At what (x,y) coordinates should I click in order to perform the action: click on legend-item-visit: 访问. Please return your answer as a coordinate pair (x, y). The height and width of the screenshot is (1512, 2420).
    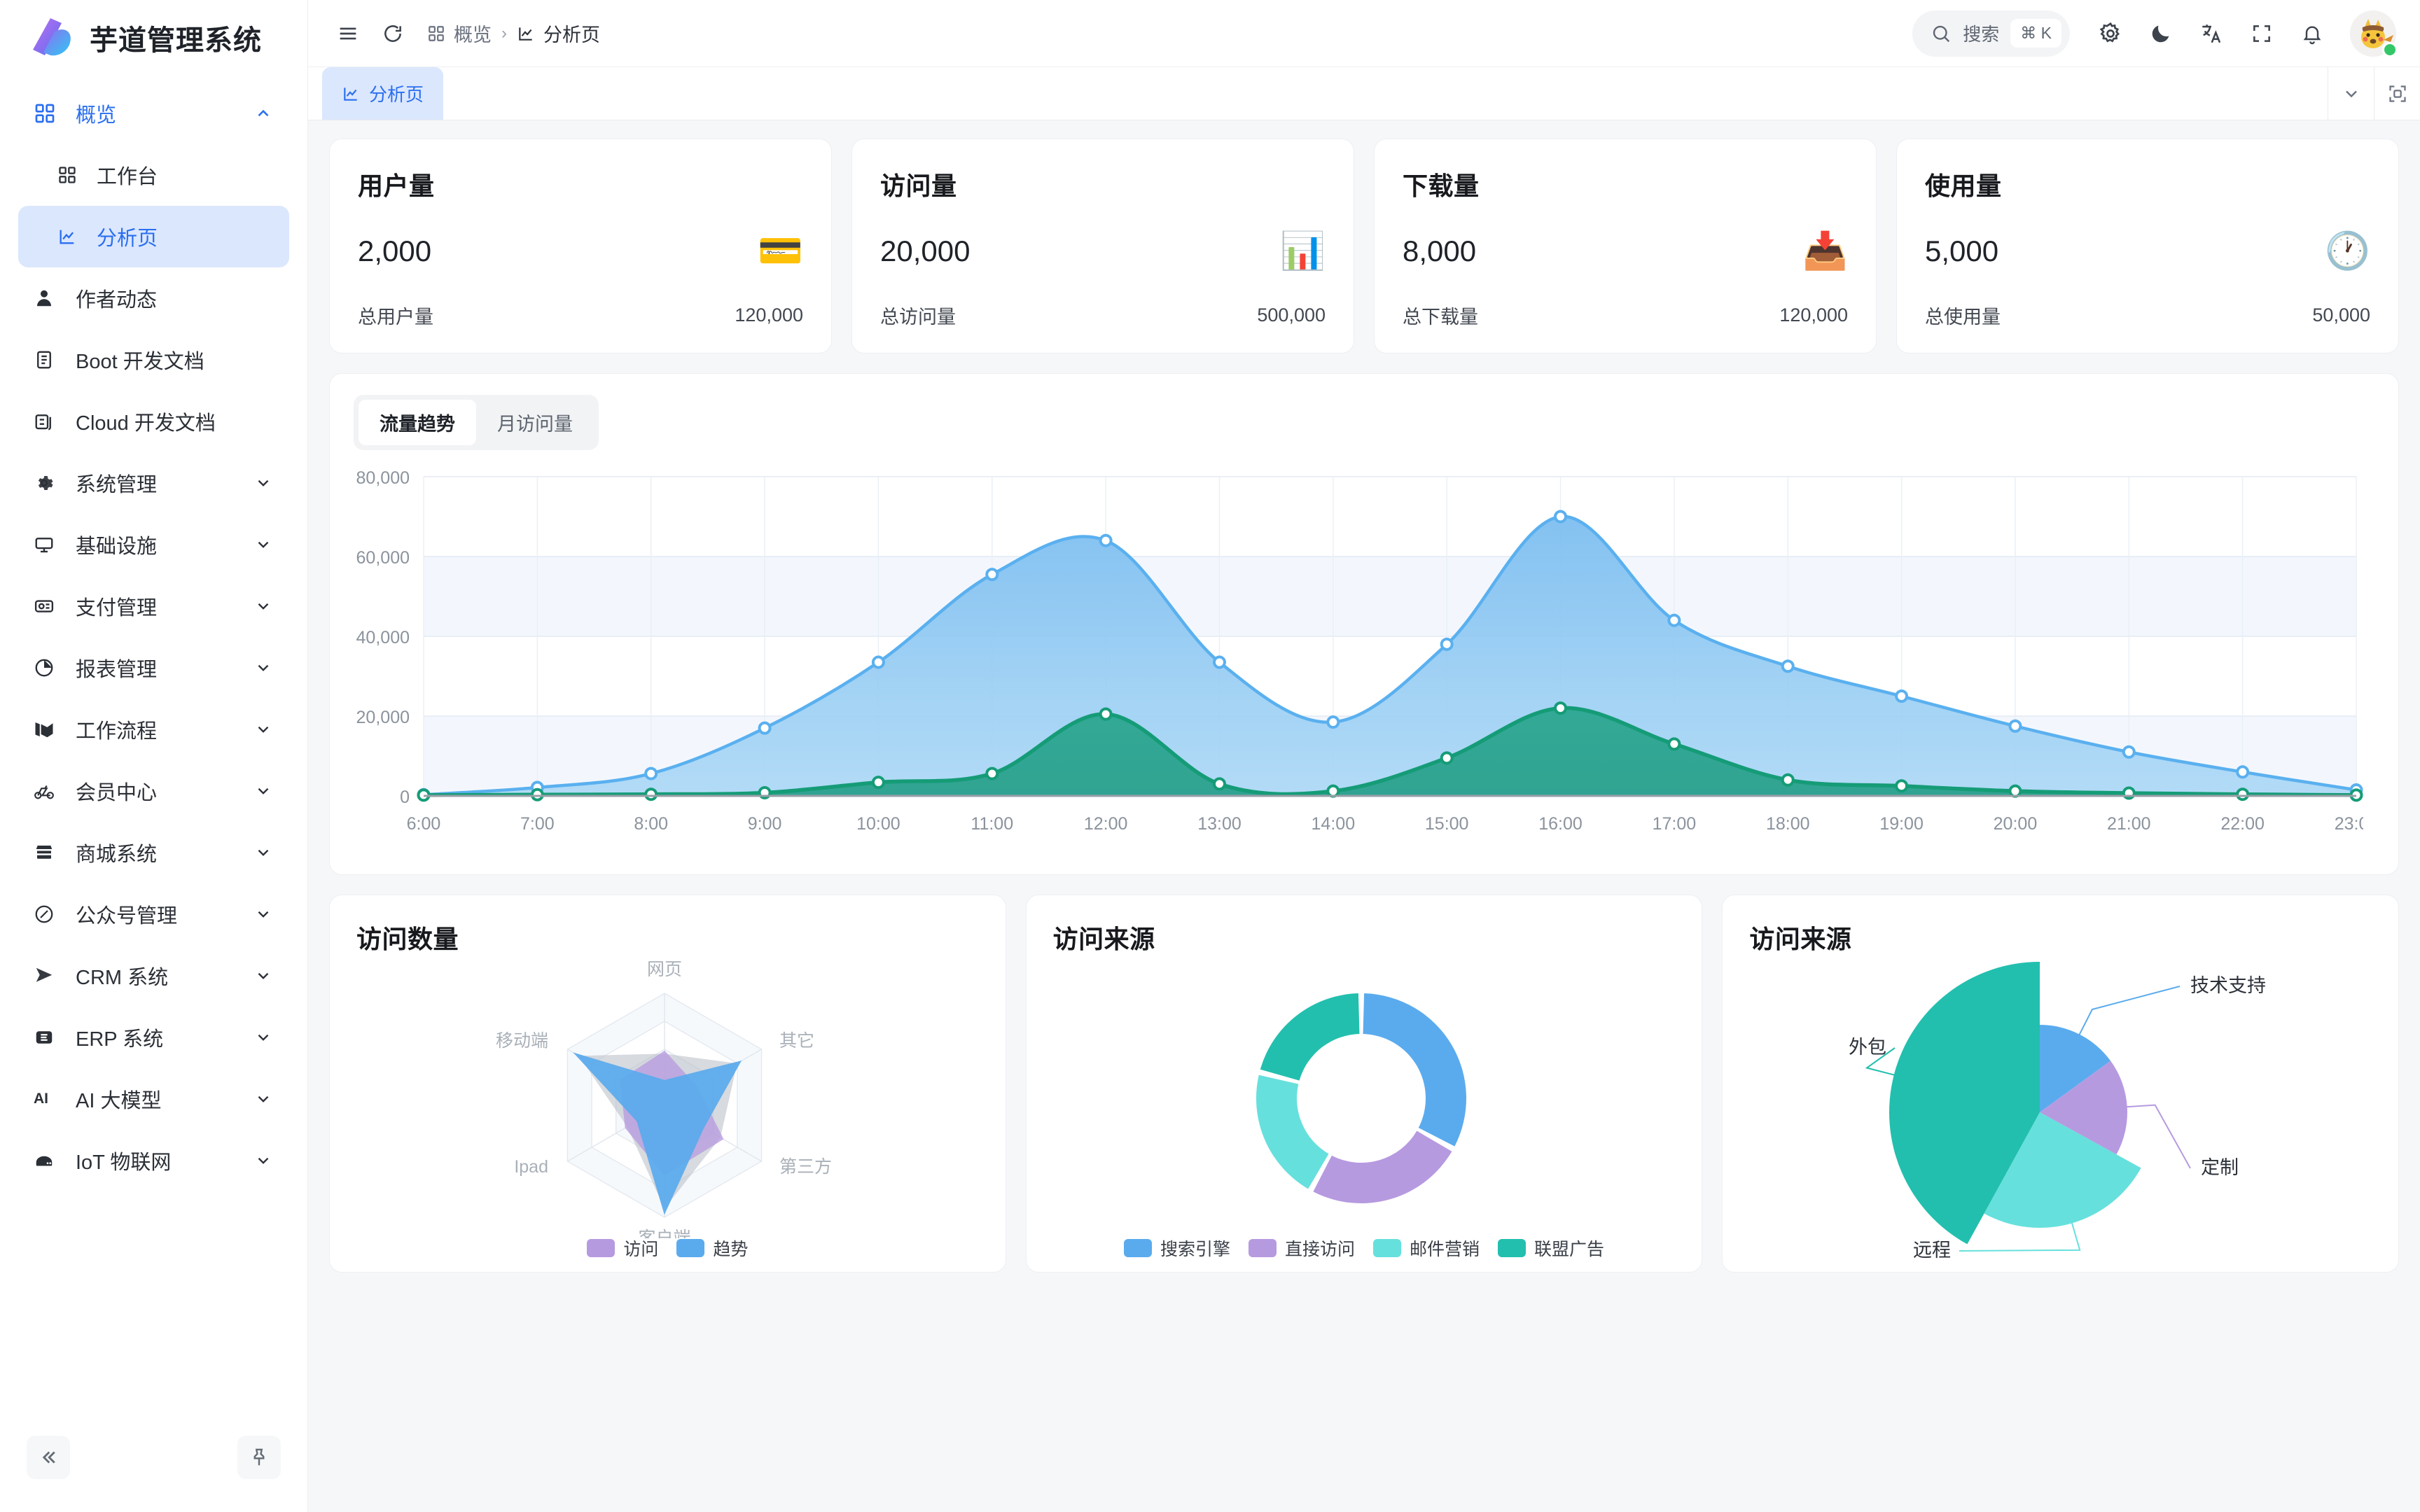
    Looking at the image, I should click on (622, 1248).